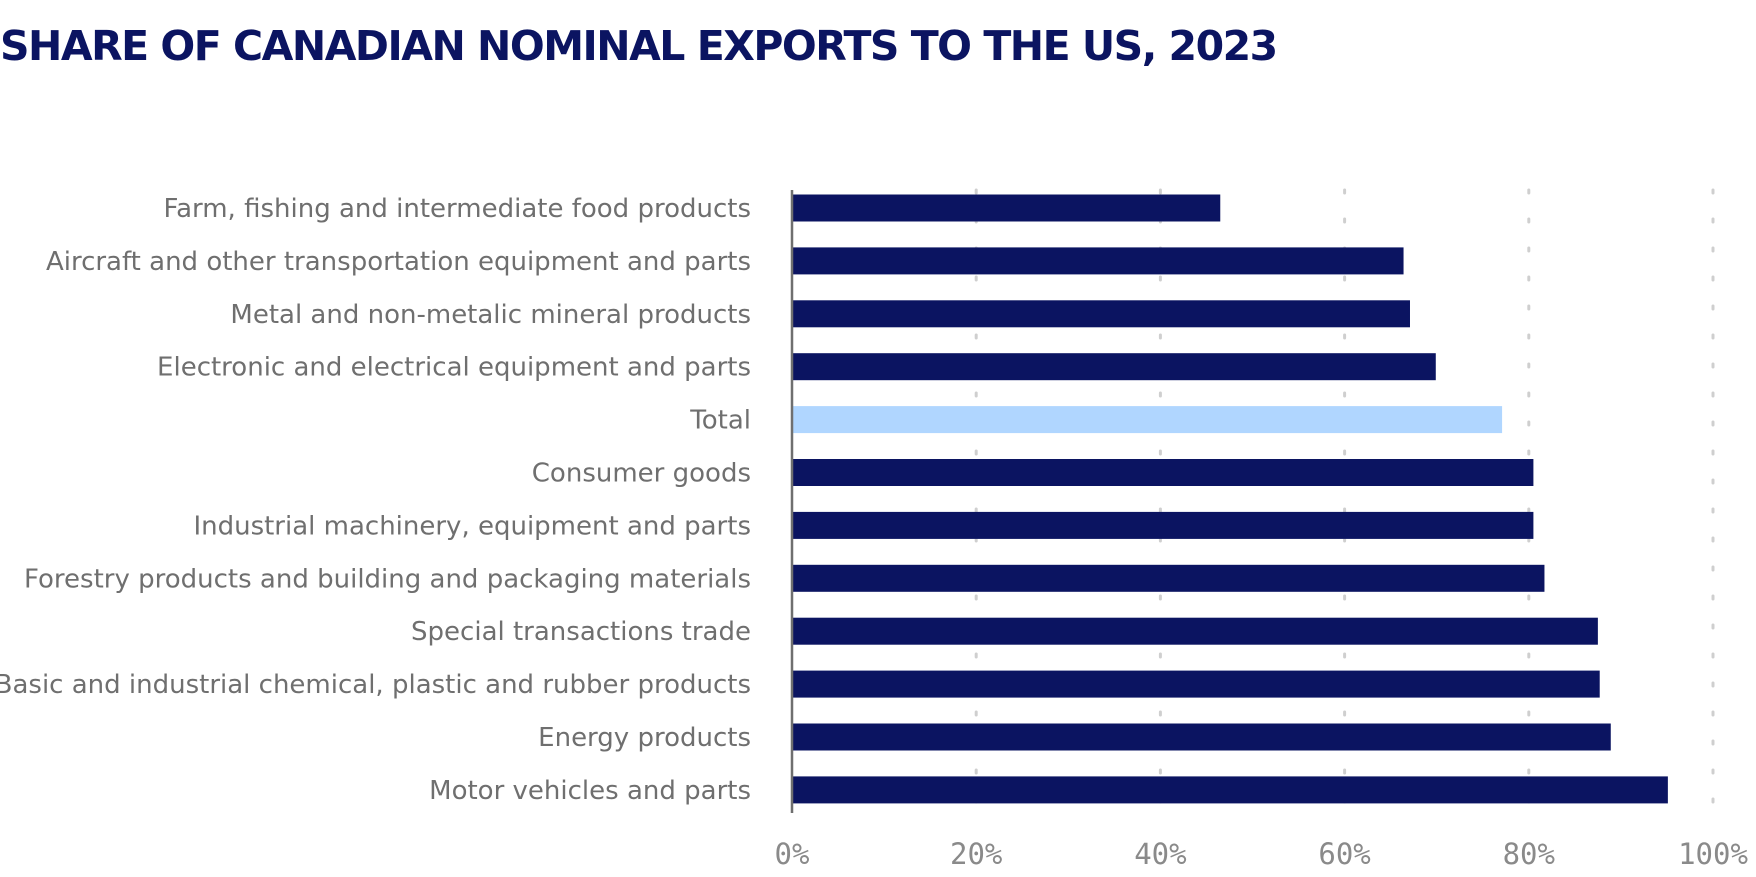 The height and width of the screenshot is (877, 1756). What do you see at coordinates (590, 791) in the screenshot?
I see `category-label: Motor vehicles and parts` at bounding box center [590, 791].